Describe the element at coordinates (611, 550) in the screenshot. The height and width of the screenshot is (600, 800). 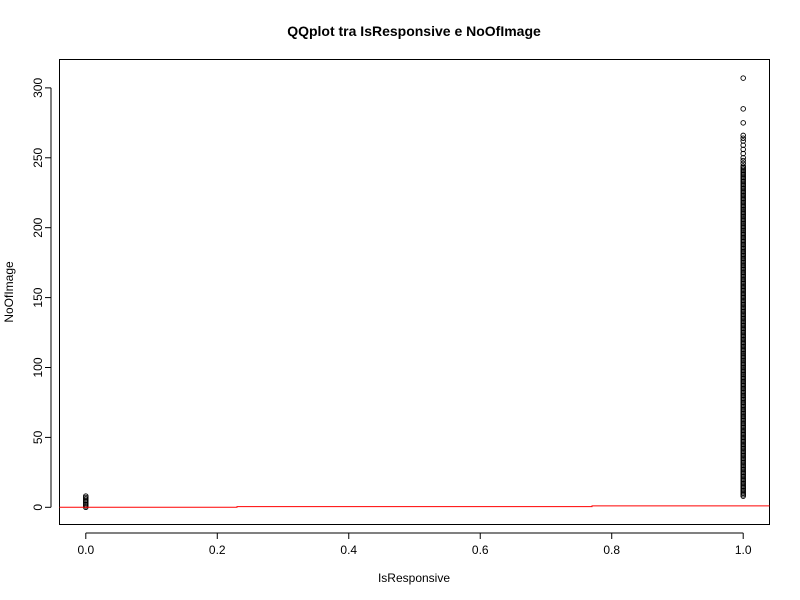
I see `x-tick-label: 0.8` at that location.